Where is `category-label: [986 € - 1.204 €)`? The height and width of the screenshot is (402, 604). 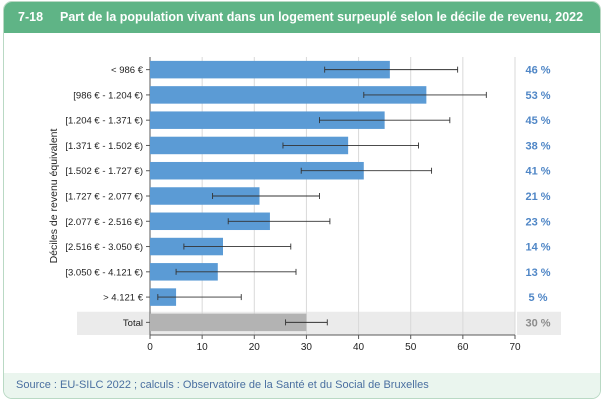 category-label: [986 € - 1.204 €) is located at coordinates (108, 95).